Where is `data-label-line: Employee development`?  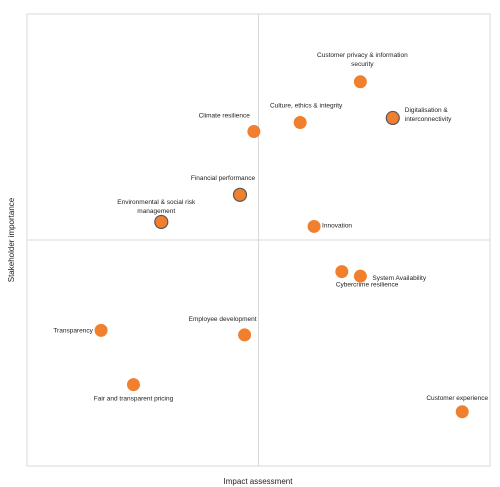 data-label-line: Employee development is located at coordinates (223, 319).